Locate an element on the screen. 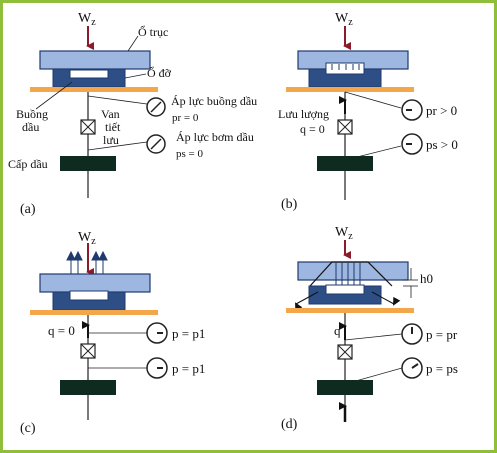 The width and height of the screenshot is (497, 453). valve-label-2: tiết is located at coordinates (113, 127).